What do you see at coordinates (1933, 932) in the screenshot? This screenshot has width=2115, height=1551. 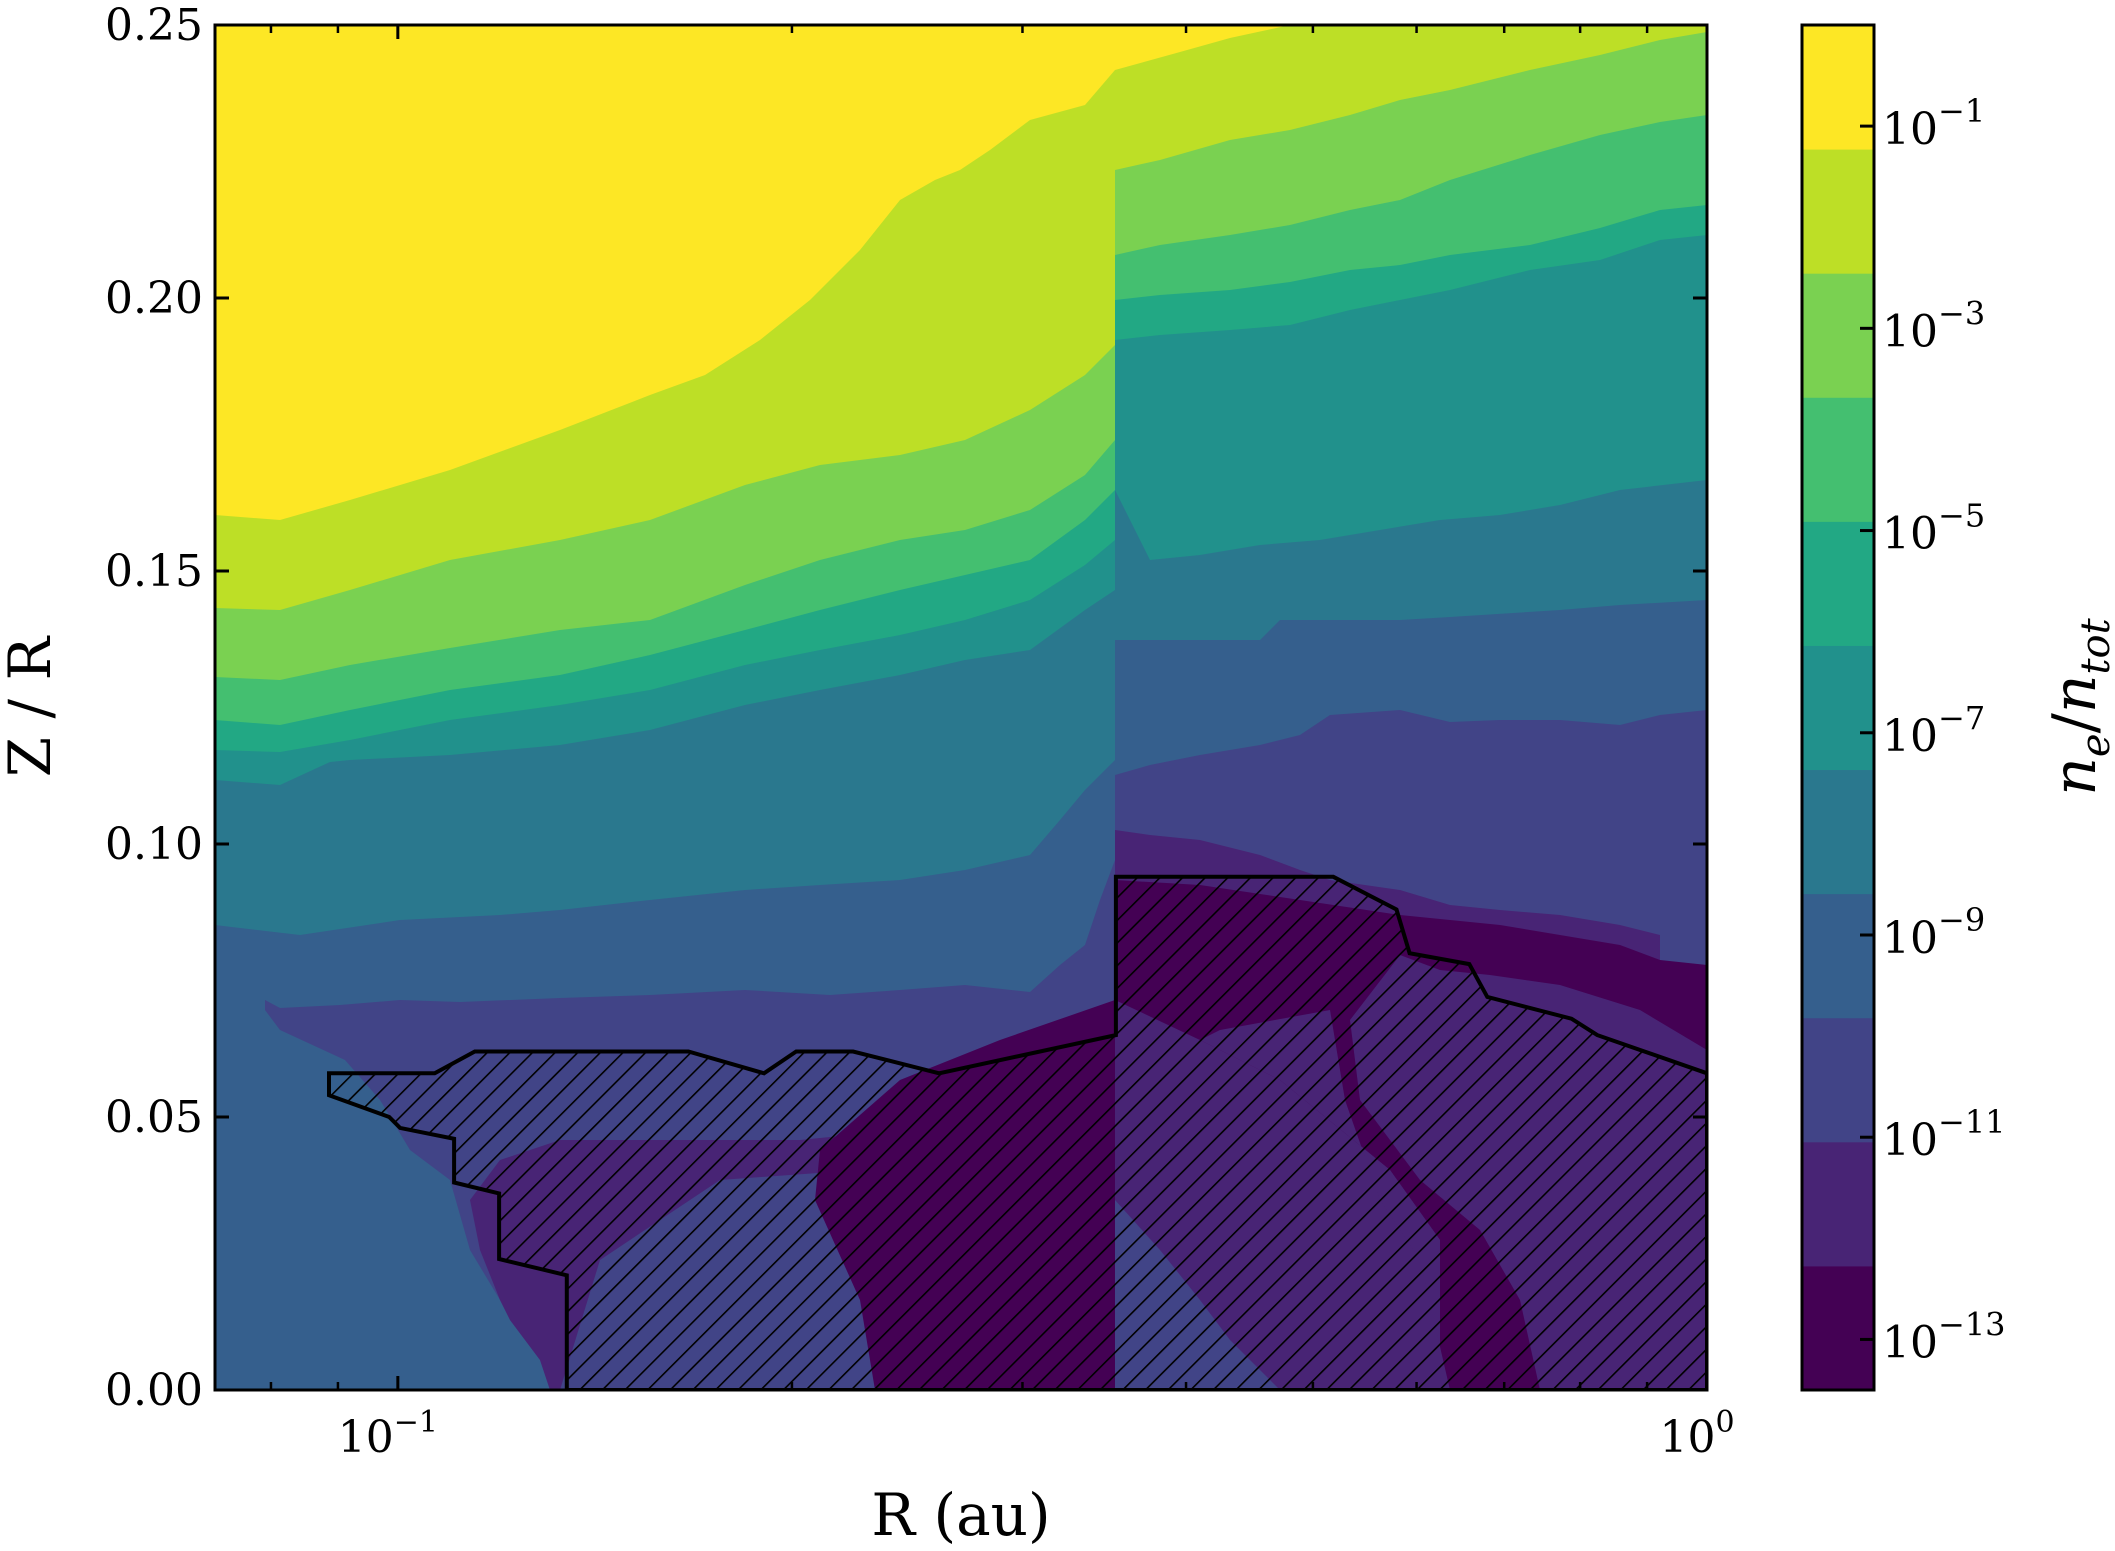 I see `colorbar-tick-label: 10⁻⁹` at bounding box center [1933, 932].